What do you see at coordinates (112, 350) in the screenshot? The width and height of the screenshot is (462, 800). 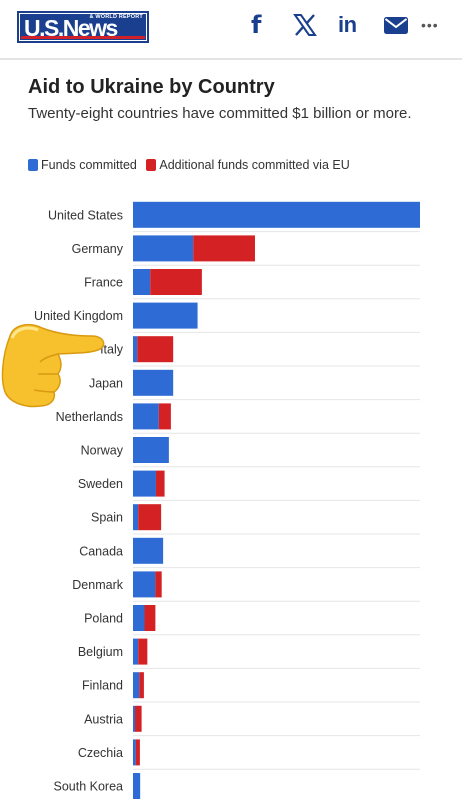 I see `category-label: Italy` at bounding box center [112, 350].